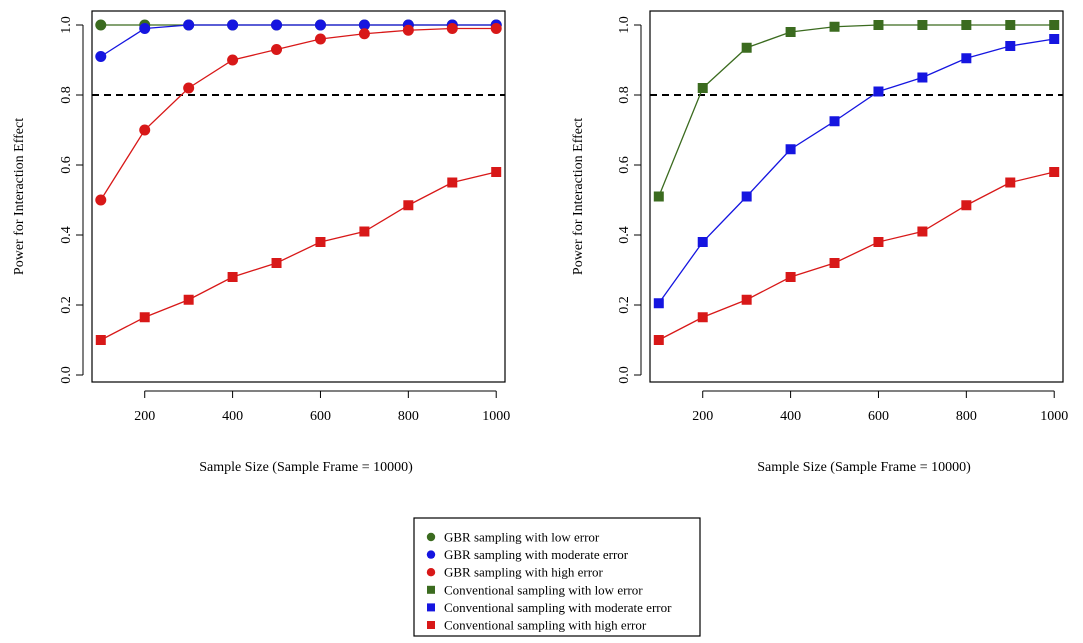  What do you see at coordinates (66, 305) in the screenshot?
I see `y-tick-label: 0.2` at bounding box center [66, 305].